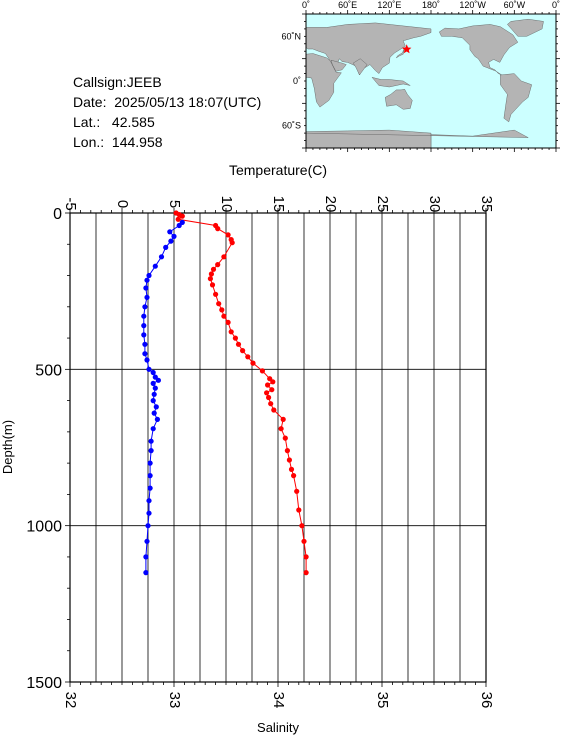 This screenshot has height=736, width=564. What do you see at coordinates (330, 204) in the screenshot?
I see `temperature-tick-label: 20` at bounding box center [330, 204].